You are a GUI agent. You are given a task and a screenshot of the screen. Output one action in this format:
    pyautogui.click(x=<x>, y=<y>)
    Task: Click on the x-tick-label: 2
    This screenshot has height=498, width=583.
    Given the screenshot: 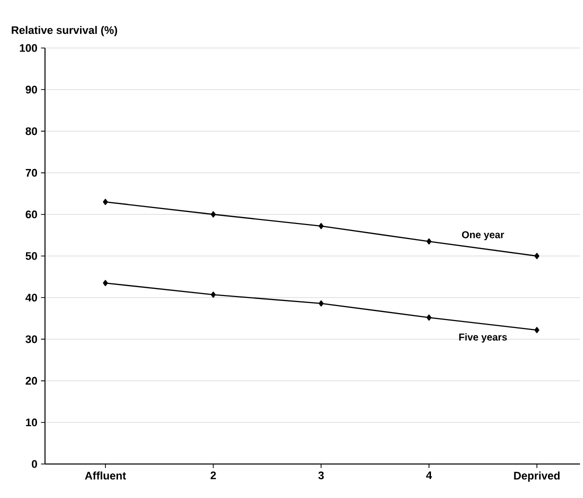 What is the action you would take?
    pyautogui.click(x=213, y=476)
    